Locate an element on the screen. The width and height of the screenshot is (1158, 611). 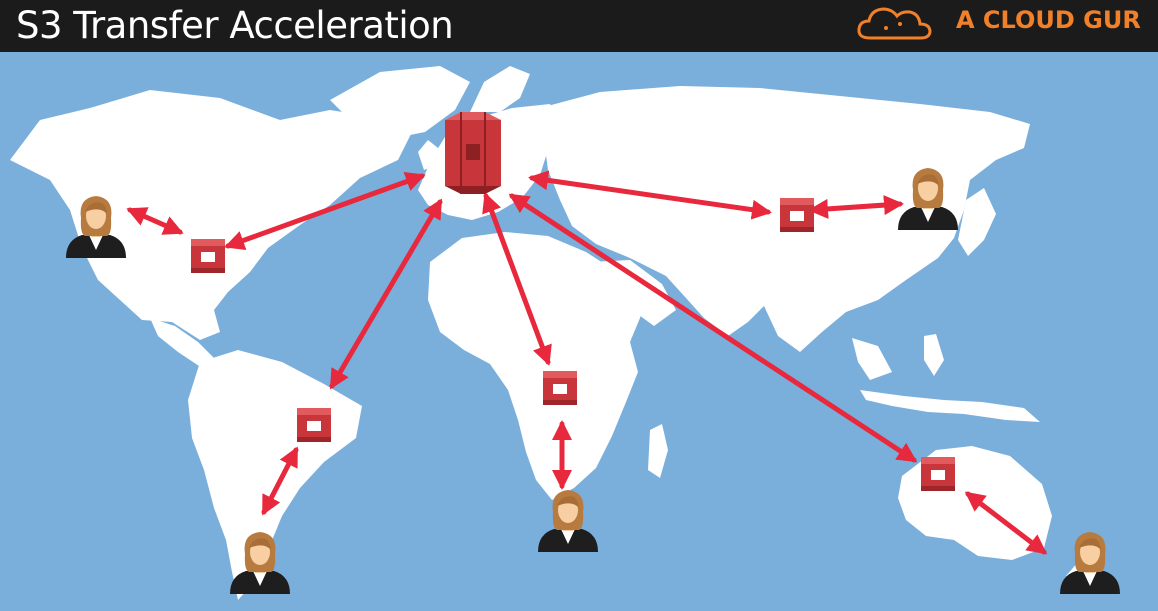
japan is located at coordinates (977, 222).